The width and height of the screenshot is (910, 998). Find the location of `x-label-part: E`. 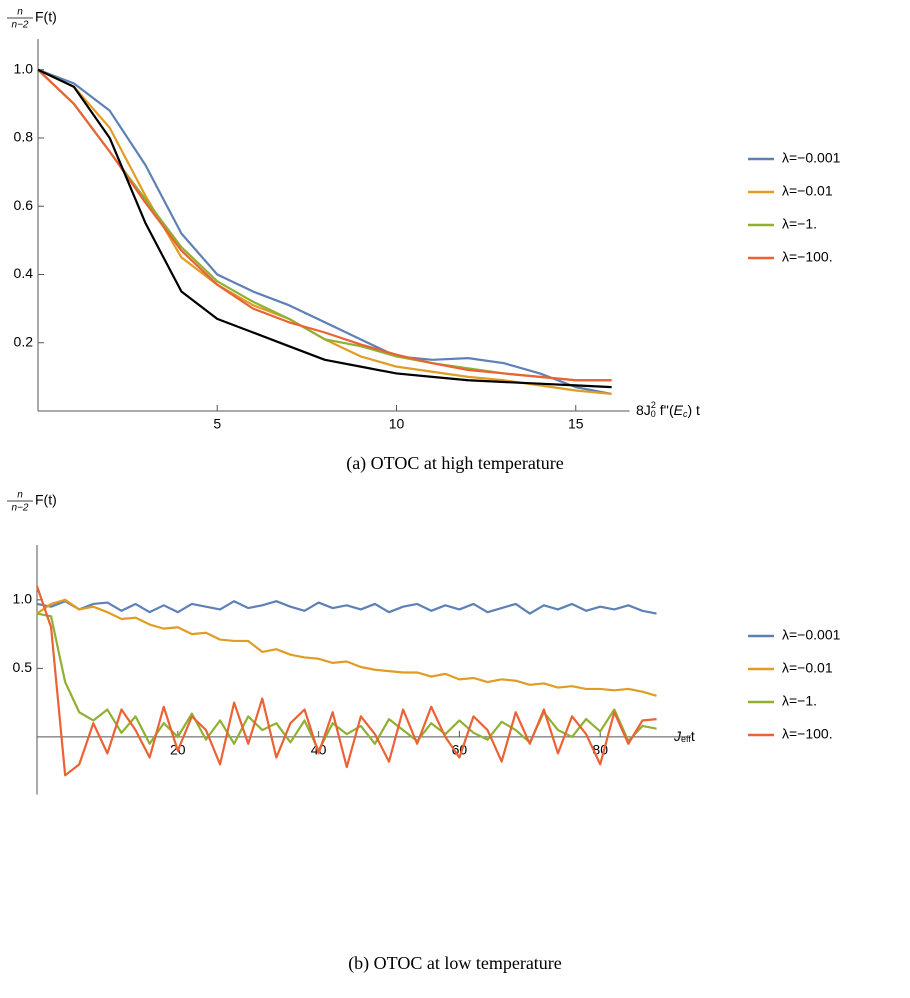

x-label-part: E is located at coordinates (679, 410).